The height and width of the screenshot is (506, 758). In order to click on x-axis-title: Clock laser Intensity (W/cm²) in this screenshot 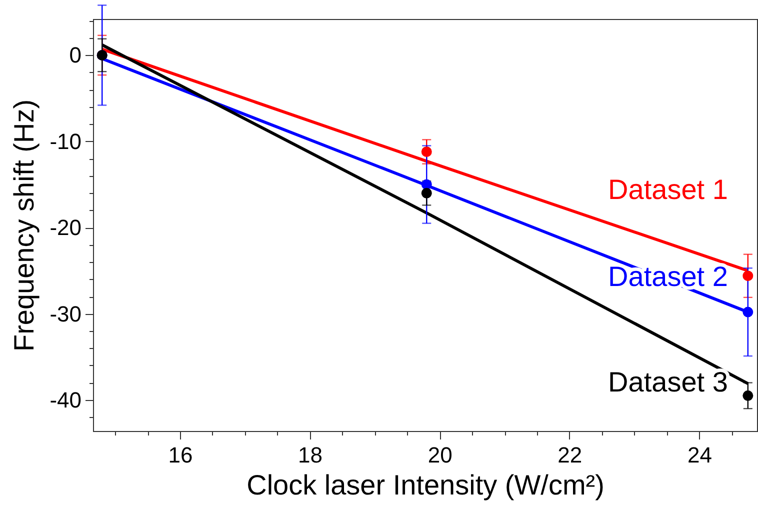, I will do `click(425, 485)`.